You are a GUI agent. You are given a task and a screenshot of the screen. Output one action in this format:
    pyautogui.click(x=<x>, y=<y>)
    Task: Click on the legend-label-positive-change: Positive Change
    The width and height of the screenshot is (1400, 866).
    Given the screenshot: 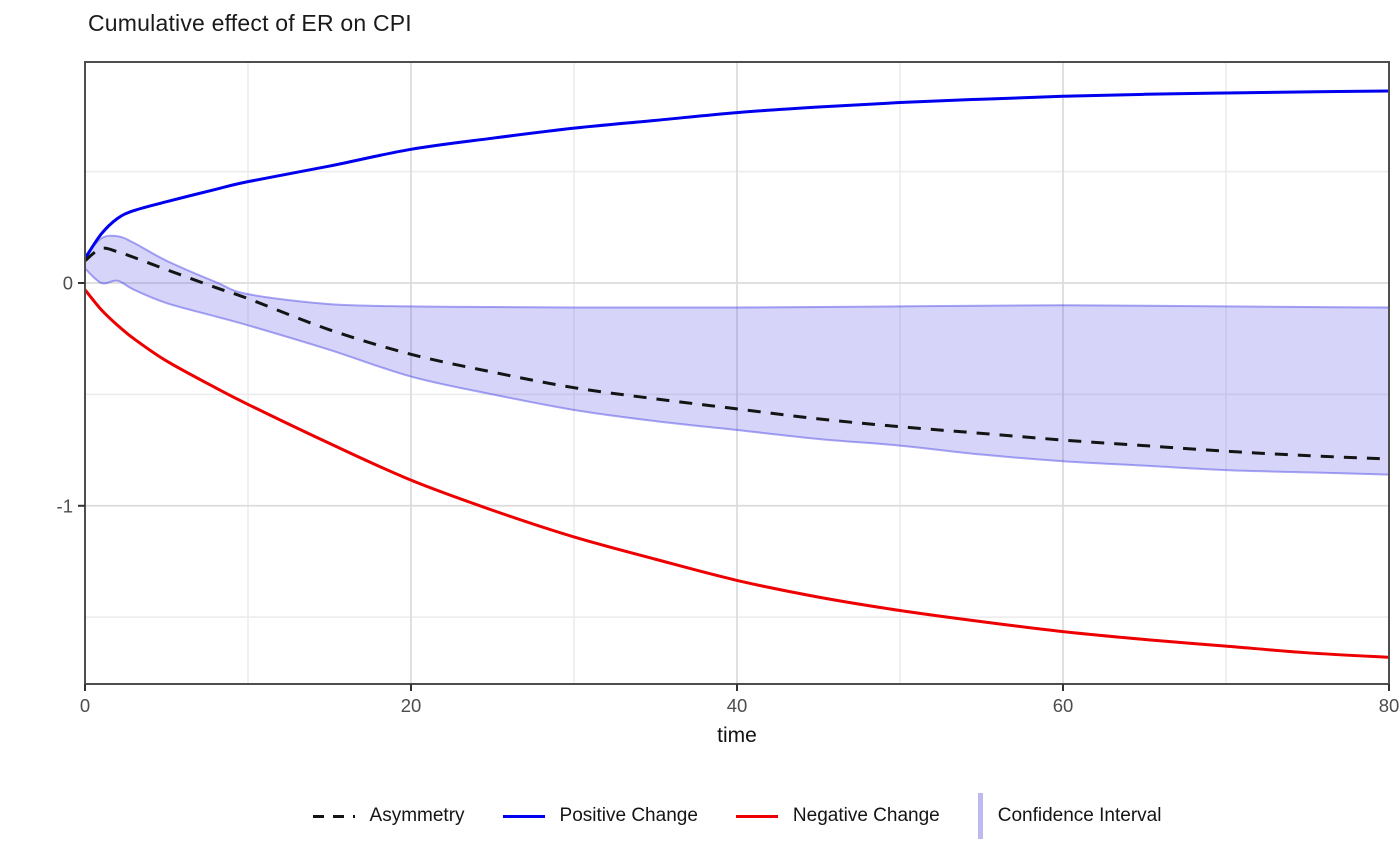 What is the action you would take?
    pyautogui.click(x=628, y=815)
    